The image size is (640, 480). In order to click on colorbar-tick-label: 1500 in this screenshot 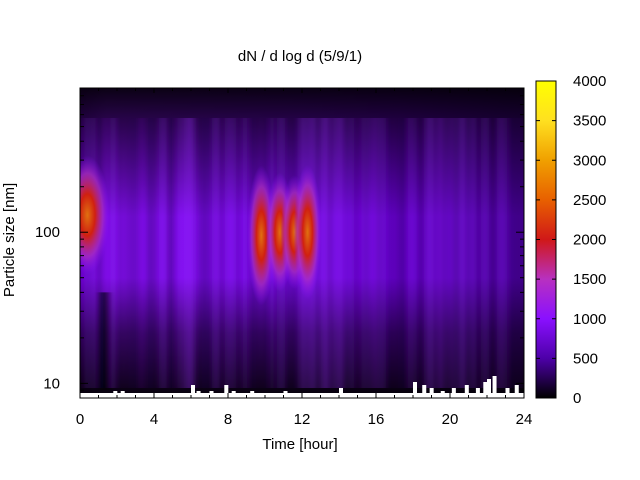, I will do `click(589, 279)`.